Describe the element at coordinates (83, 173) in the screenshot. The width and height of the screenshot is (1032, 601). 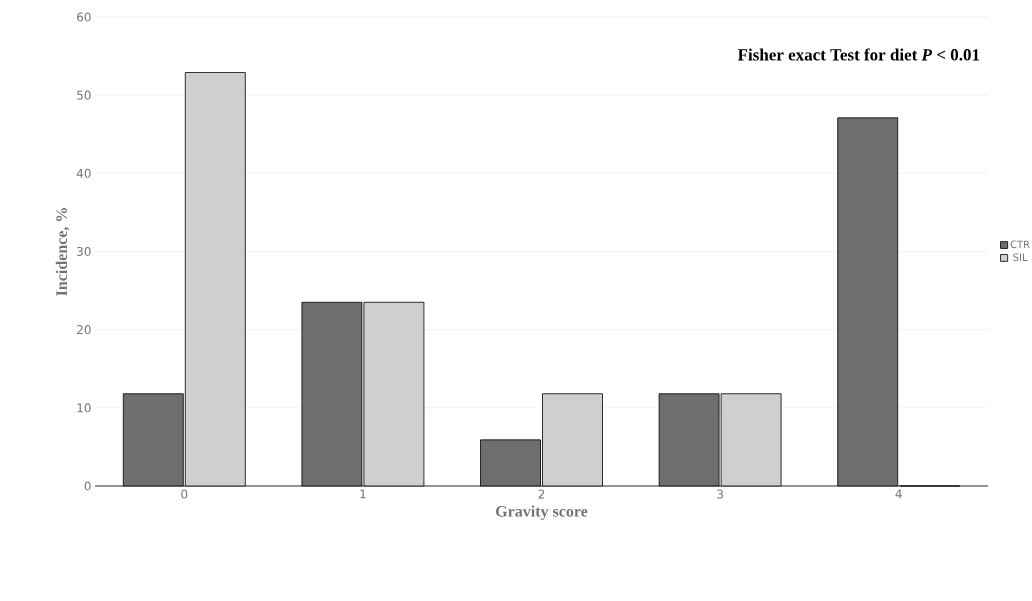
I see `y-tick-label: 40` at that location.